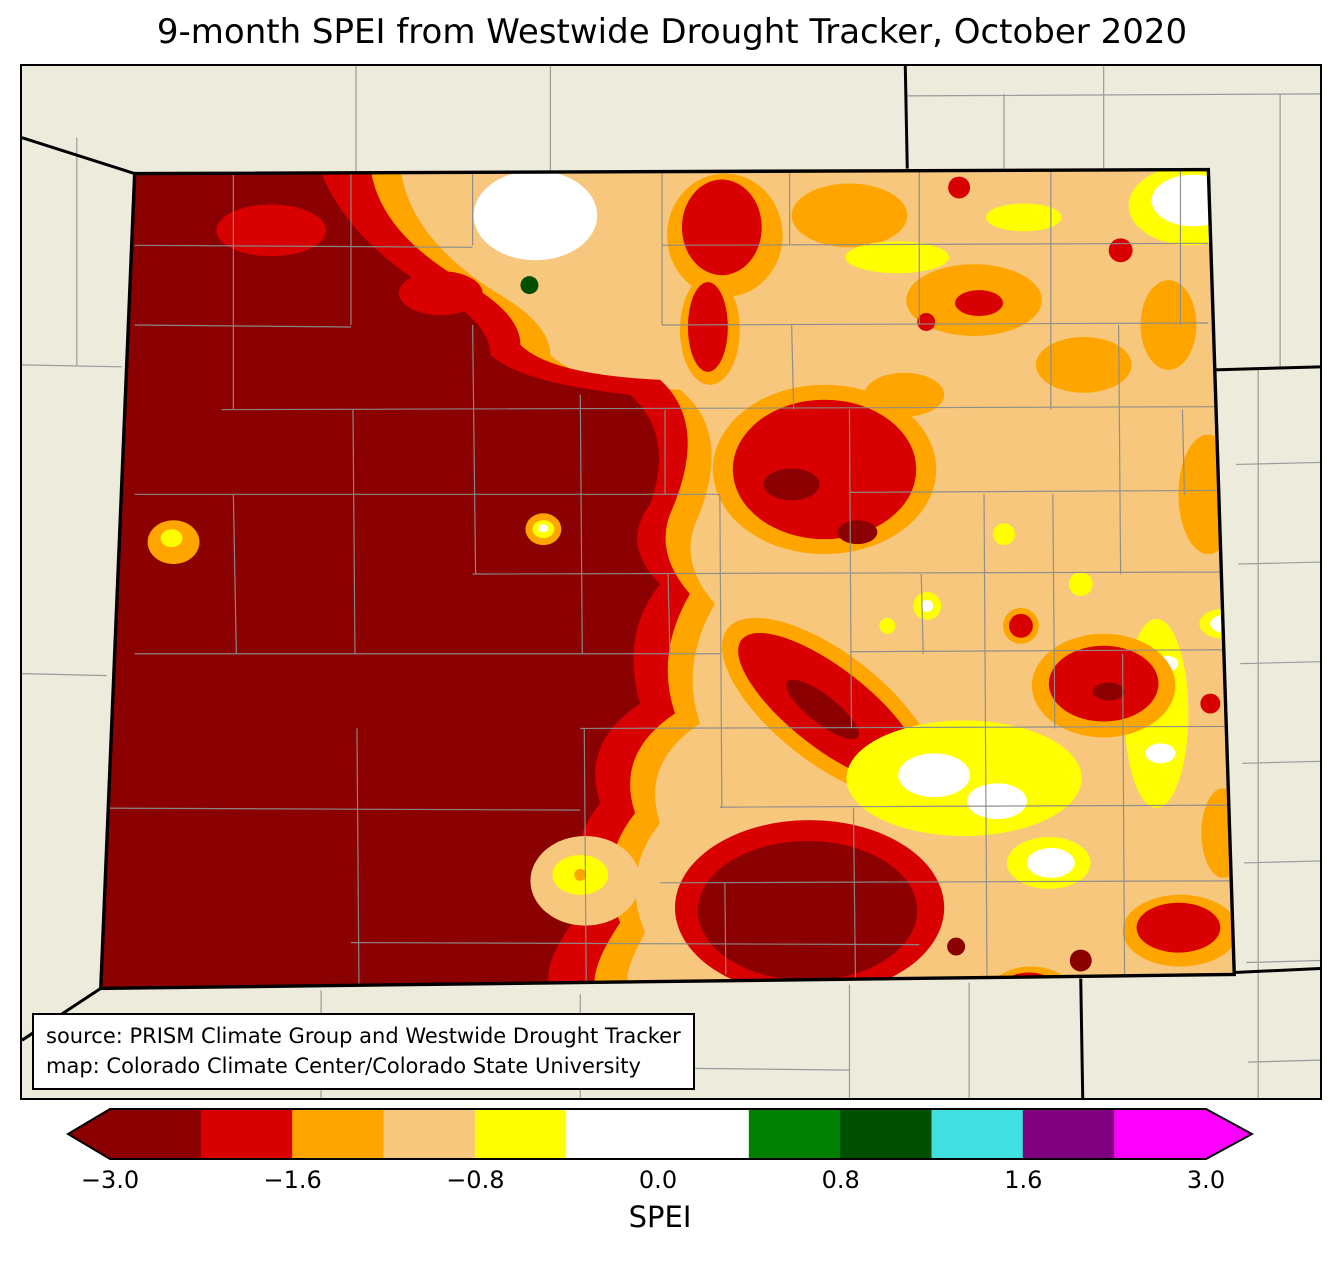 The width and height of the screenshot is (1344, 1262). What do you see at coordinates (543, 528) in the screenshot?
I see `central-spot-core` at bounding box center [543, 528].